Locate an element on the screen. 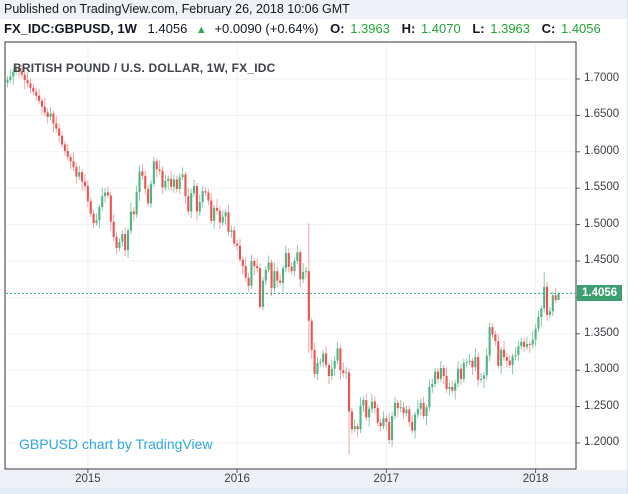 The image size is (628, 494). y-axis-label: 1.3000 is located at coordinates (602, 369).